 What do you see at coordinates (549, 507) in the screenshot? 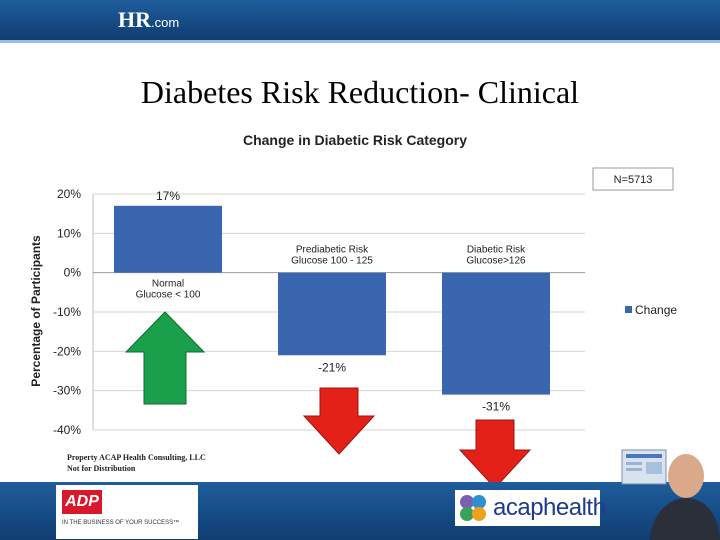
I see `acap-logo-text: acaphealth` at bounding box center [549, 507].